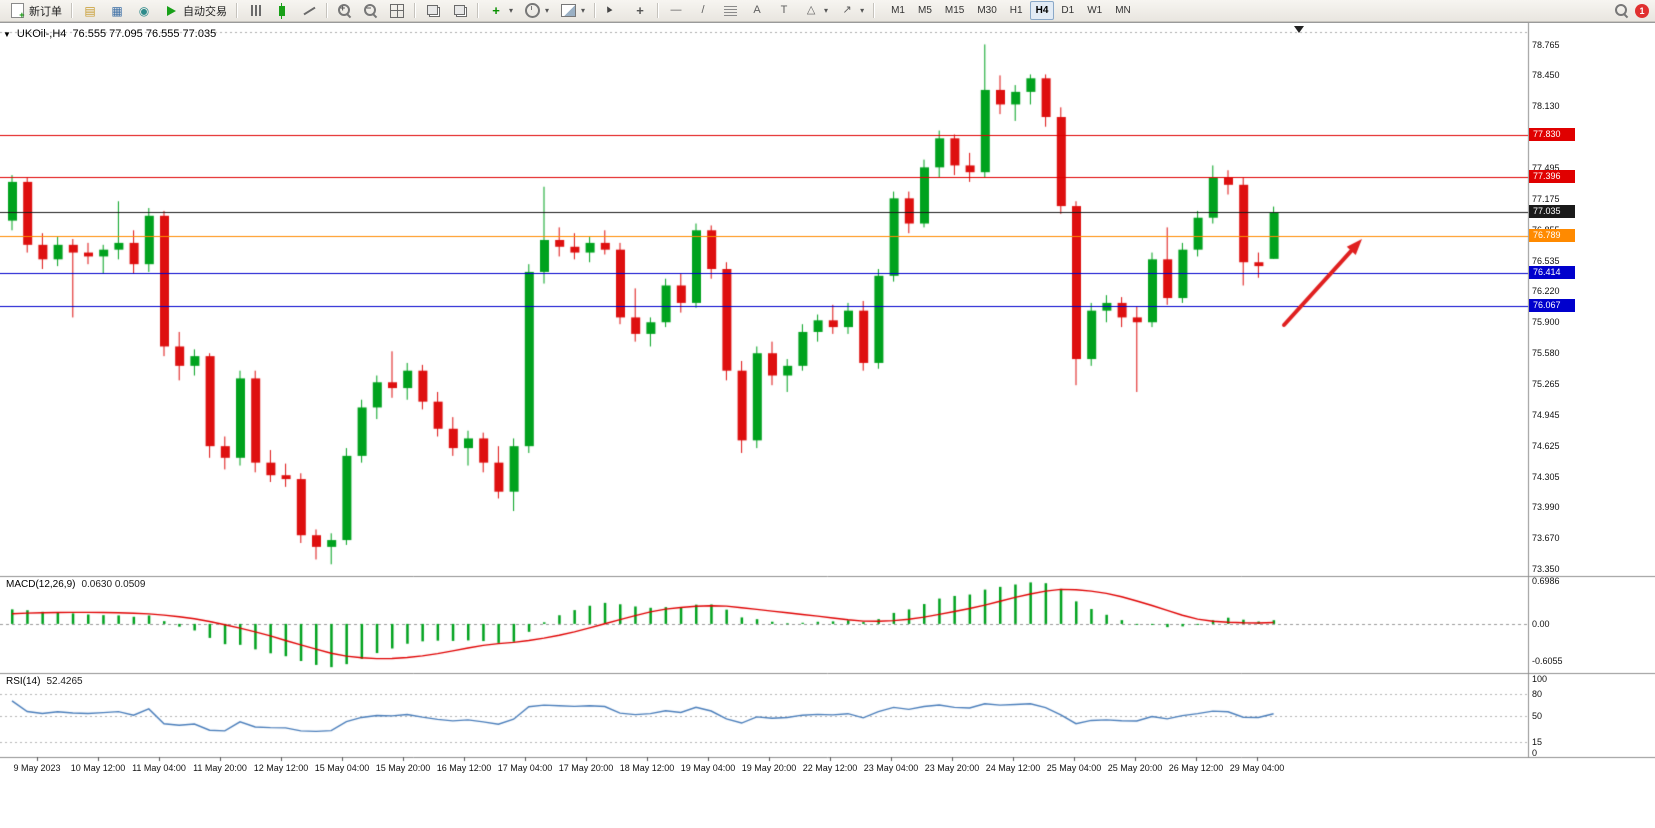 The image size is (1655, 828). What do you see at coordinates (924, 10) in the screenshot?
I see `timeframe-button-M5: M5` at bounding box center [924, 10].